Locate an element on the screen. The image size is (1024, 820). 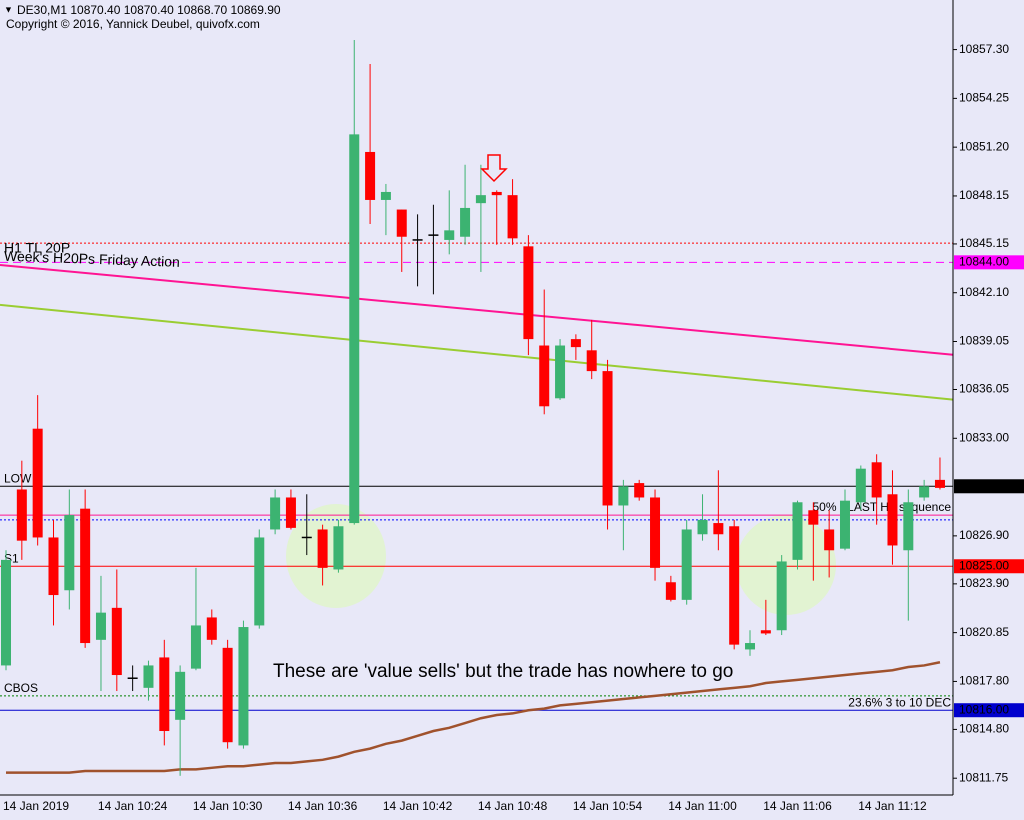
y-tick-label: 10833.00 is located at coordinates (984, 437).